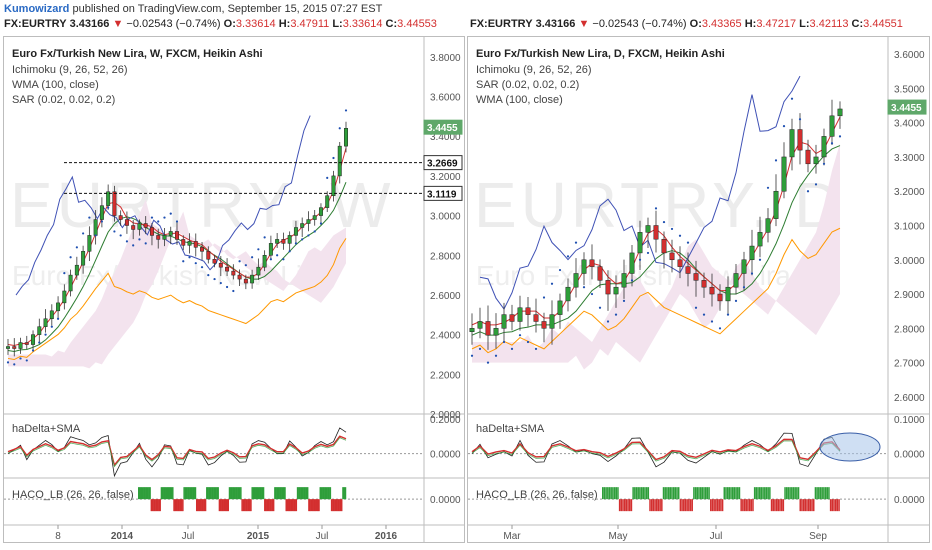  Describe the element at coordinates (445, 98) in the screenshot. I see `price-axis-label: 3.6000` at that location.